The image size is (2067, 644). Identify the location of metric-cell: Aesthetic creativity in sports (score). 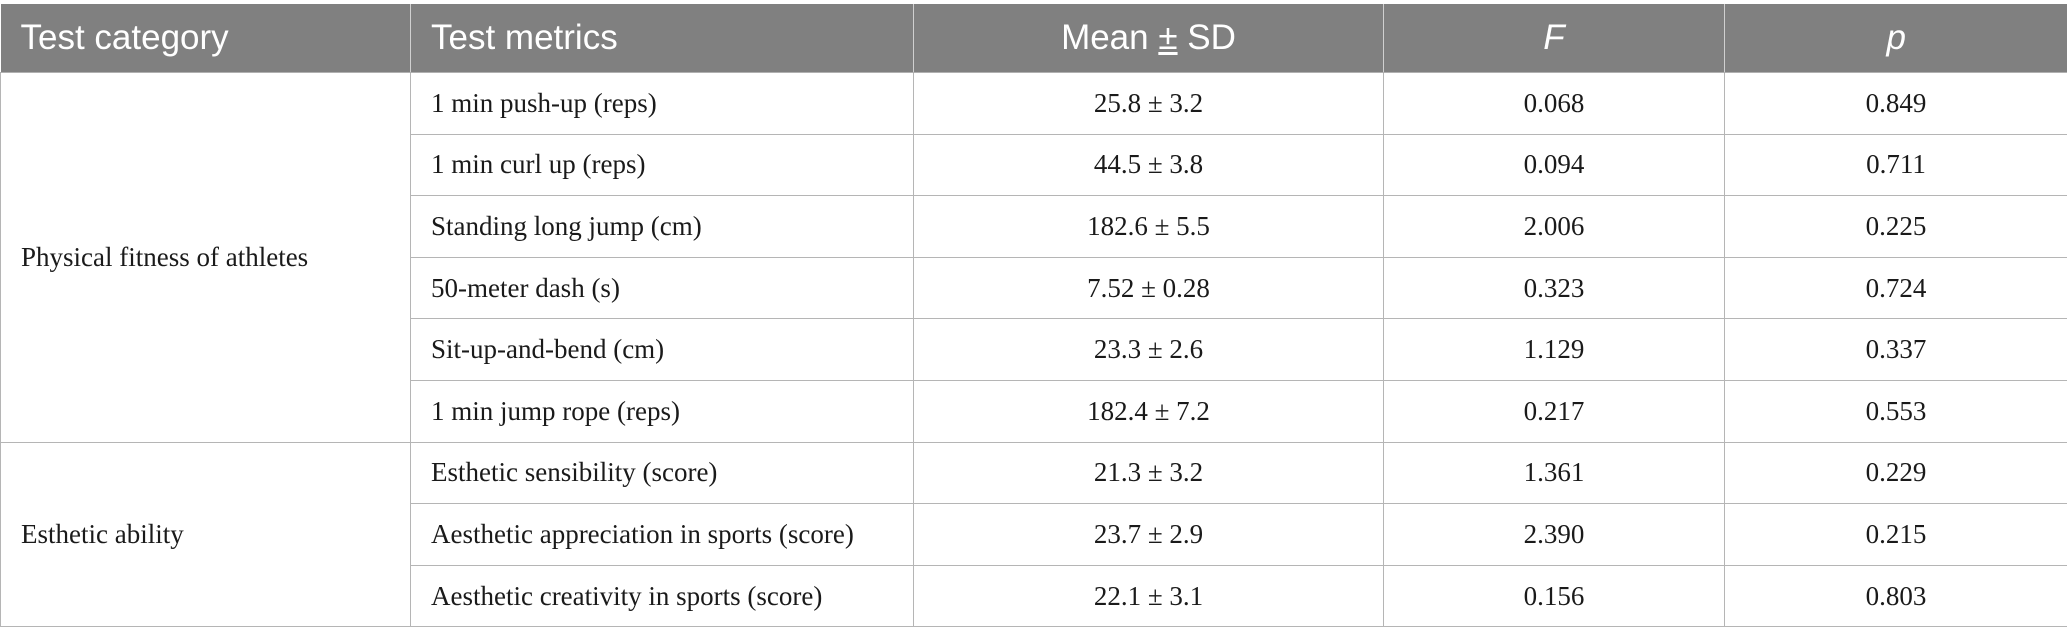
(662, 596).